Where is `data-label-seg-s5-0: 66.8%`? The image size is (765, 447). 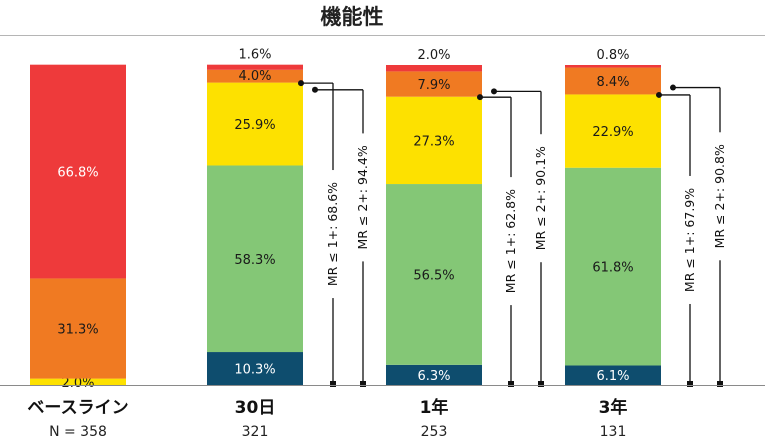
data-label-seg-s5-0: 66.8% is located at coordinates (77, 173).